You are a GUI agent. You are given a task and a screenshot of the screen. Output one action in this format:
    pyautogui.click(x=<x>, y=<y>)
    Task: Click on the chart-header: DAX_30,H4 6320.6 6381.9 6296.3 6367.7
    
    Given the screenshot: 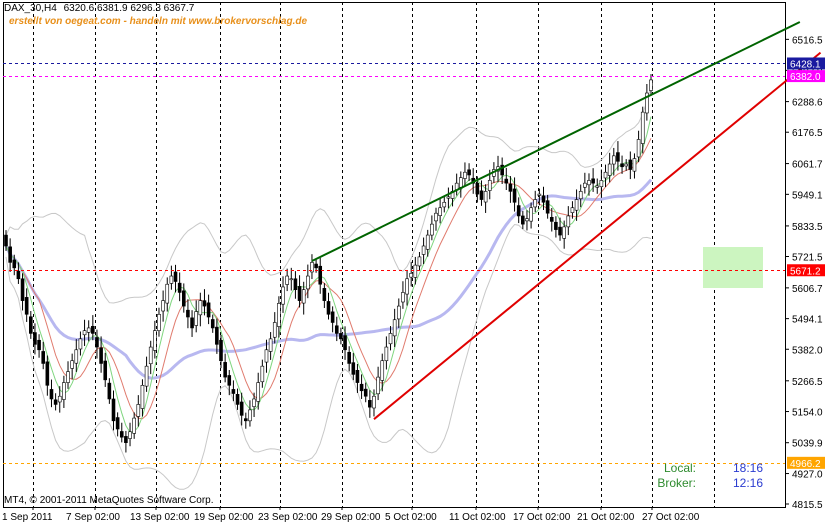 What is the action you would take?
    pyautogui.click(x=101, y=8)
    